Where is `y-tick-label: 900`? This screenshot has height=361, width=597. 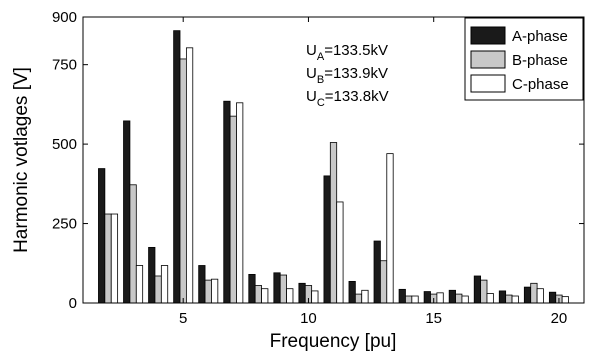
y-tick-label: 900 is located at coordinates (64, 17).